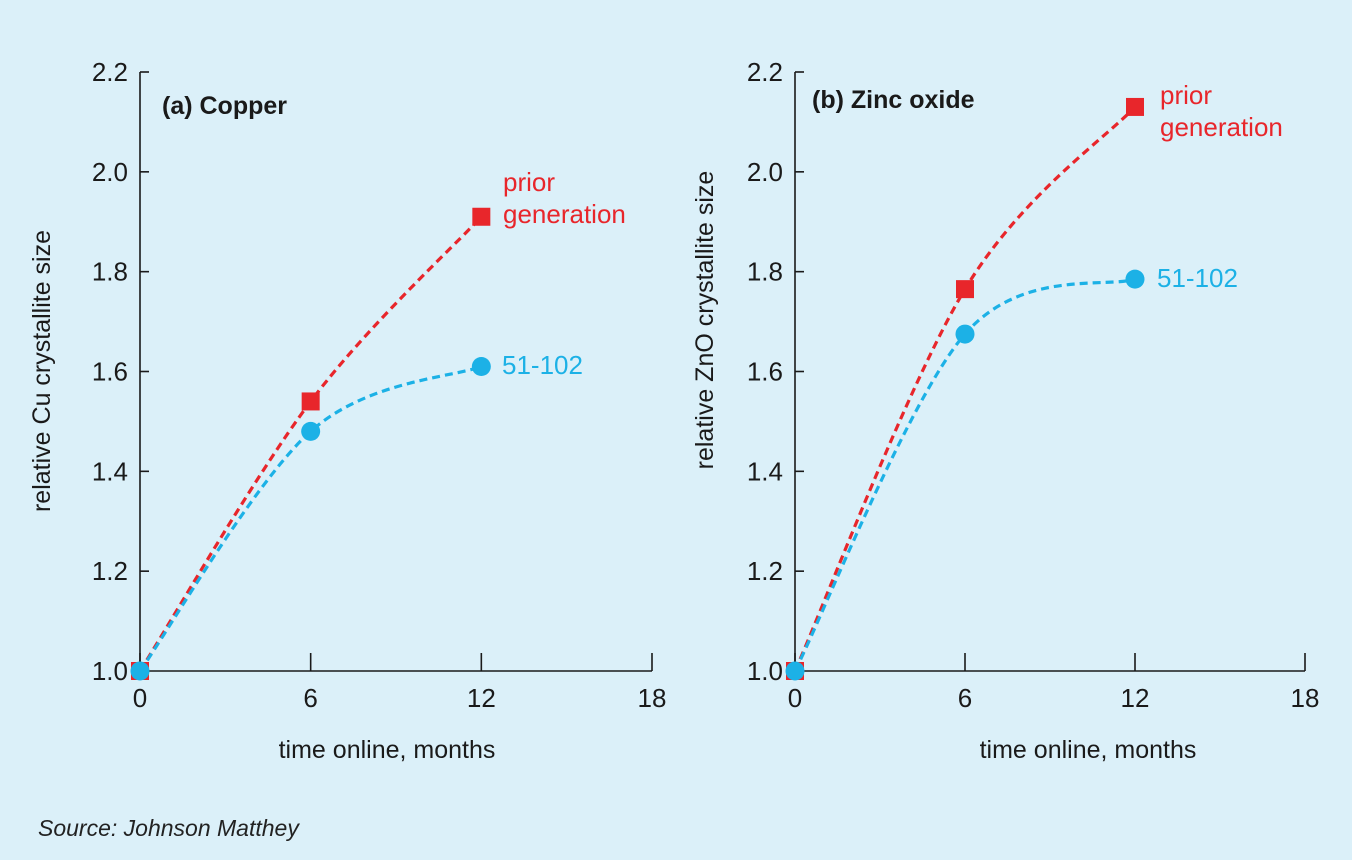 Image resolution: width=1352 pixels, height=860 pixels. What do you see at coordinates (224, 106) in the screenshot?
I see `chart-title: (a) Copper` at bounding box center [224, 106].